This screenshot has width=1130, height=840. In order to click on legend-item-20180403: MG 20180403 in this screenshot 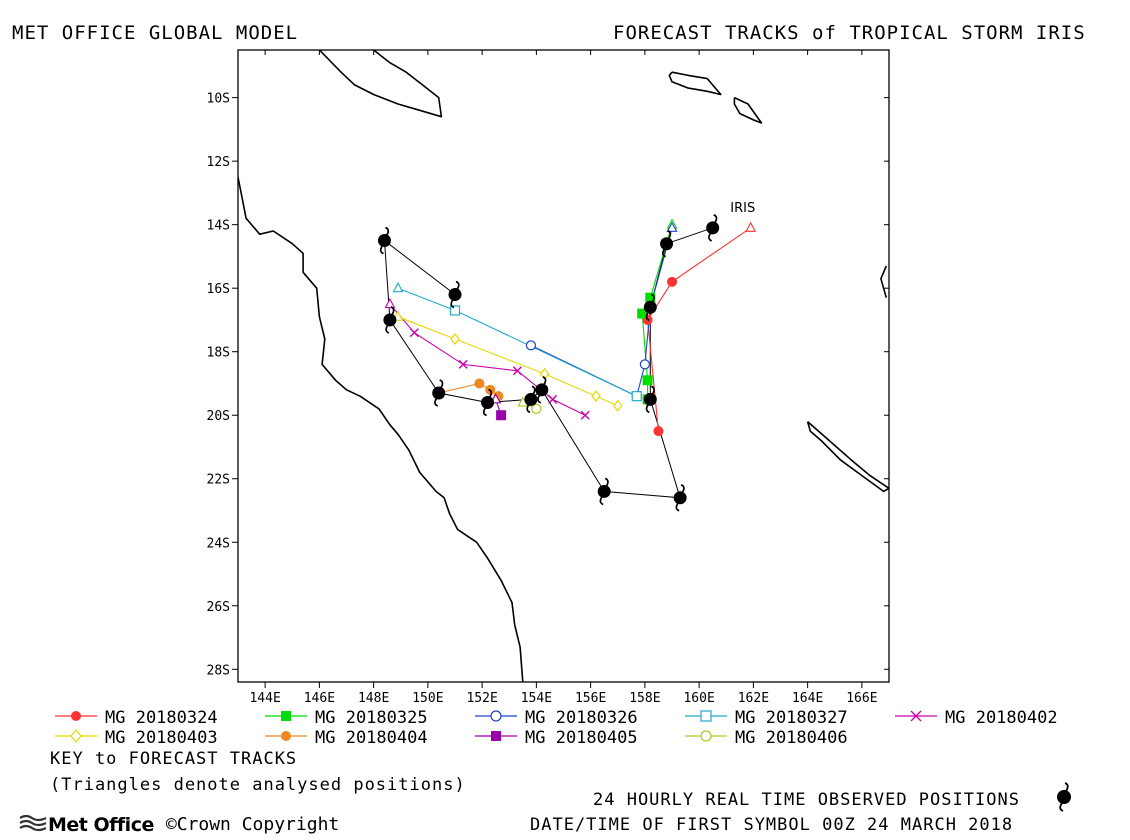, I will do `click(136, 738)`.